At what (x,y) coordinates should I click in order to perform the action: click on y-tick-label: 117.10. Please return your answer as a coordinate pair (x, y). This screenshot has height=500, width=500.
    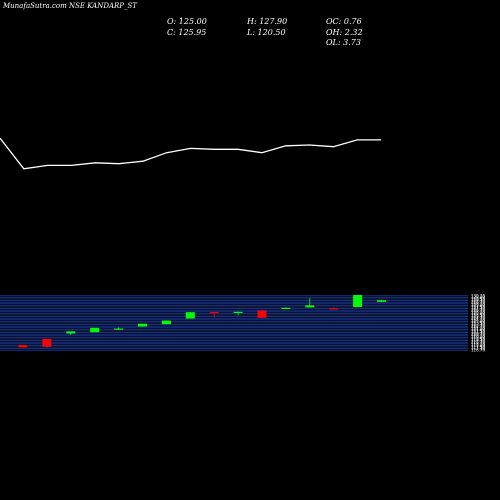
    Looking at the image, I should click on (478, 348).